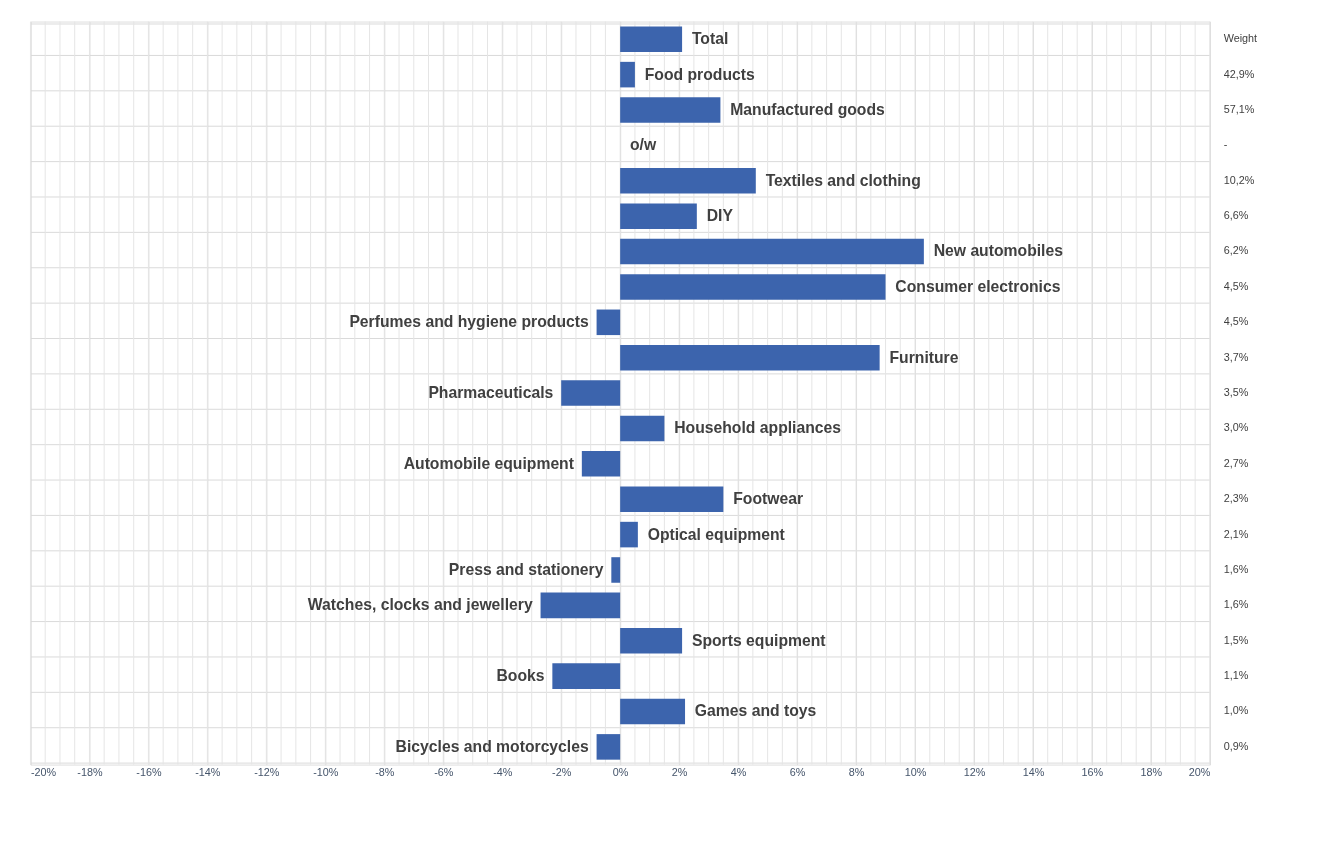 This screenshot has width=1317, height=847. What do you see at coordinates (679, 771) in the screenshot?
I see `x-tick-label: 2%` at bounding box center [679, 771].